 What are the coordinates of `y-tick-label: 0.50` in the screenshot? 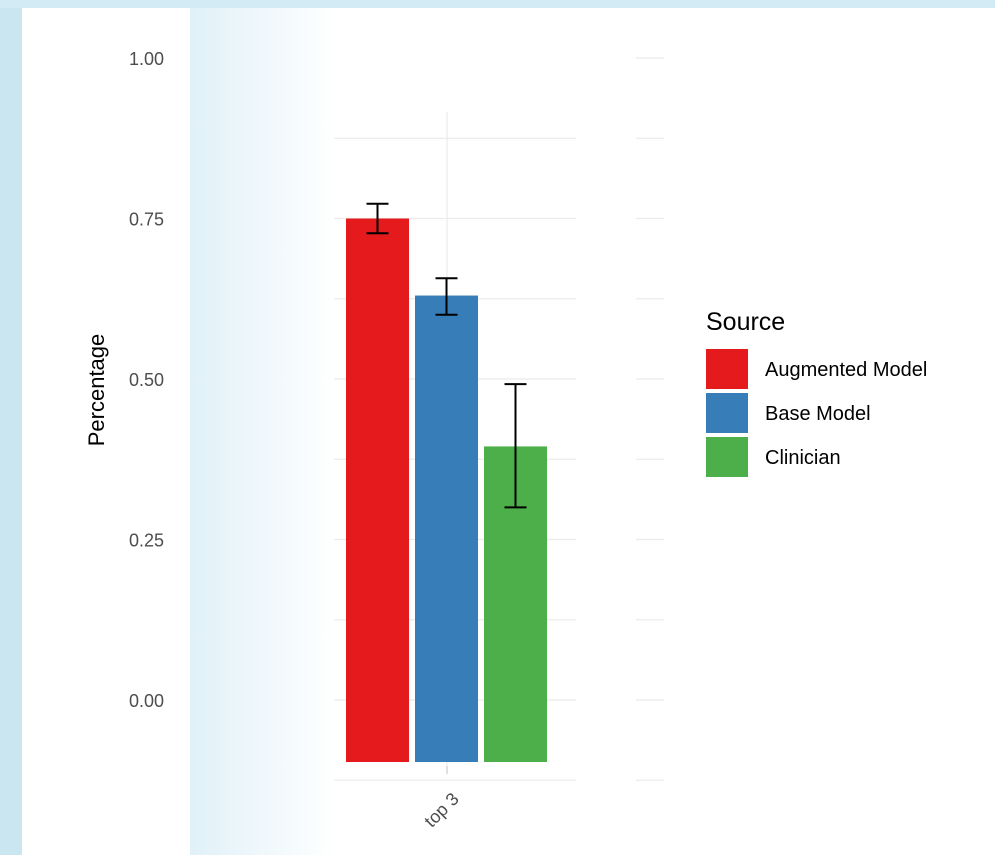 It's located at (146, 380).